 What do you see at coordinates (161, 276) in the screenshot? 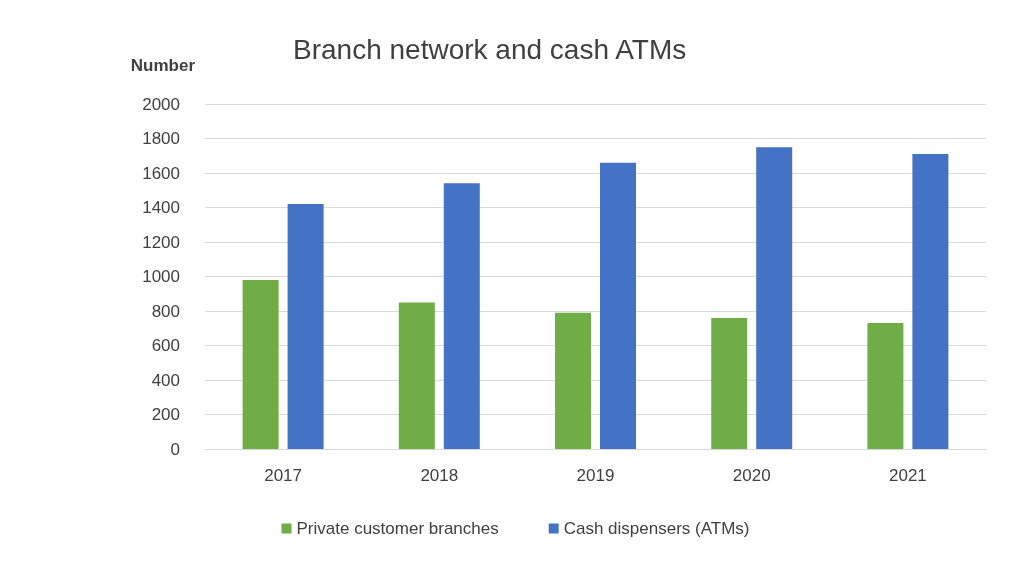
I see `y-tick-label: 1000` at bounding box center [161, 276].